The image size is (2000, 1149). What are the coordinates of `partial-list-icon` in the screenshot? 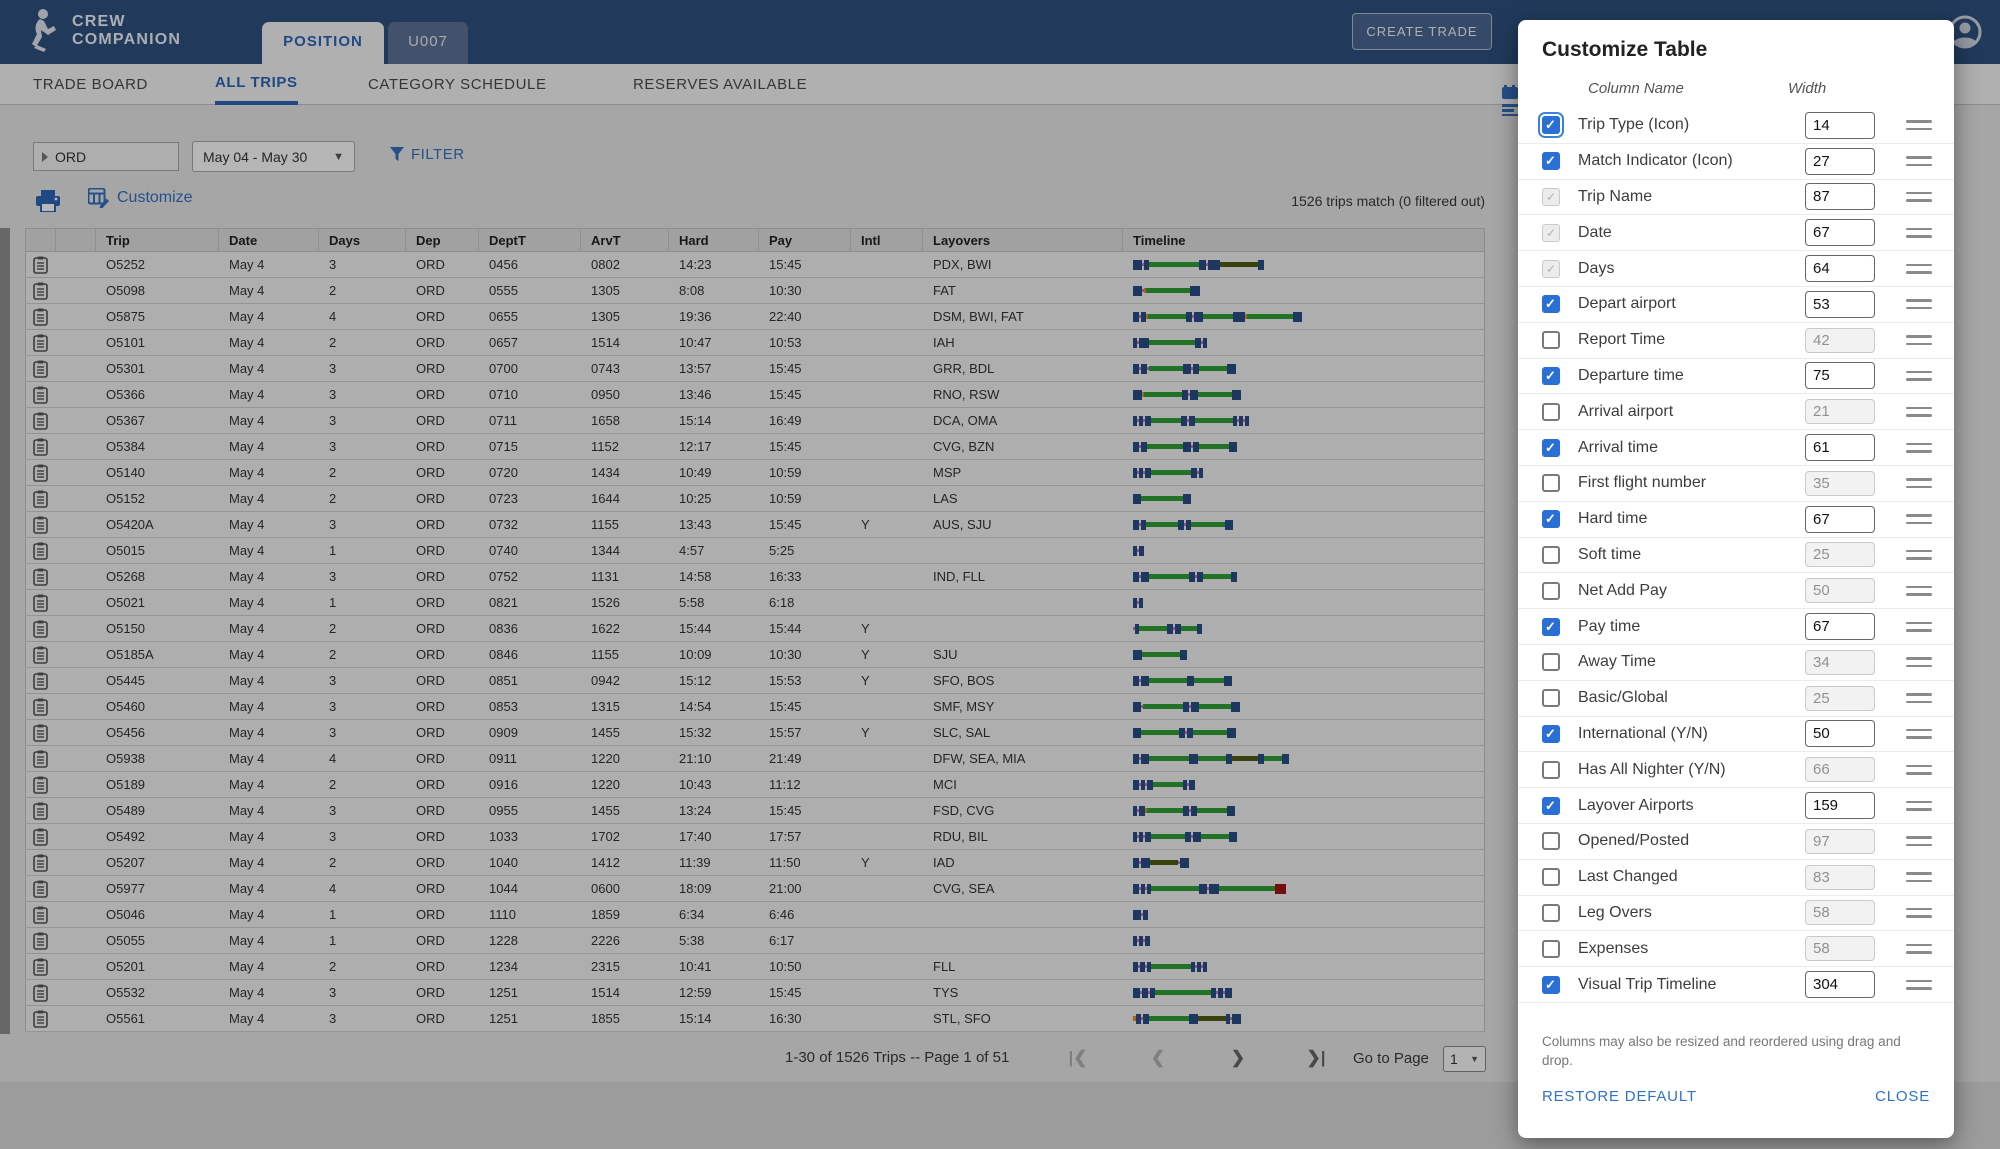 It's located at (1510, 110).